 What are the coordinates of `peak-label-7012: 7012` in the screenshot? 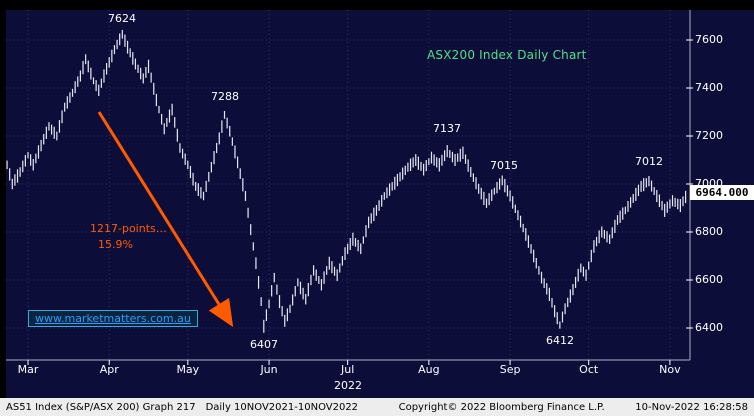 It's located at (649, 161).